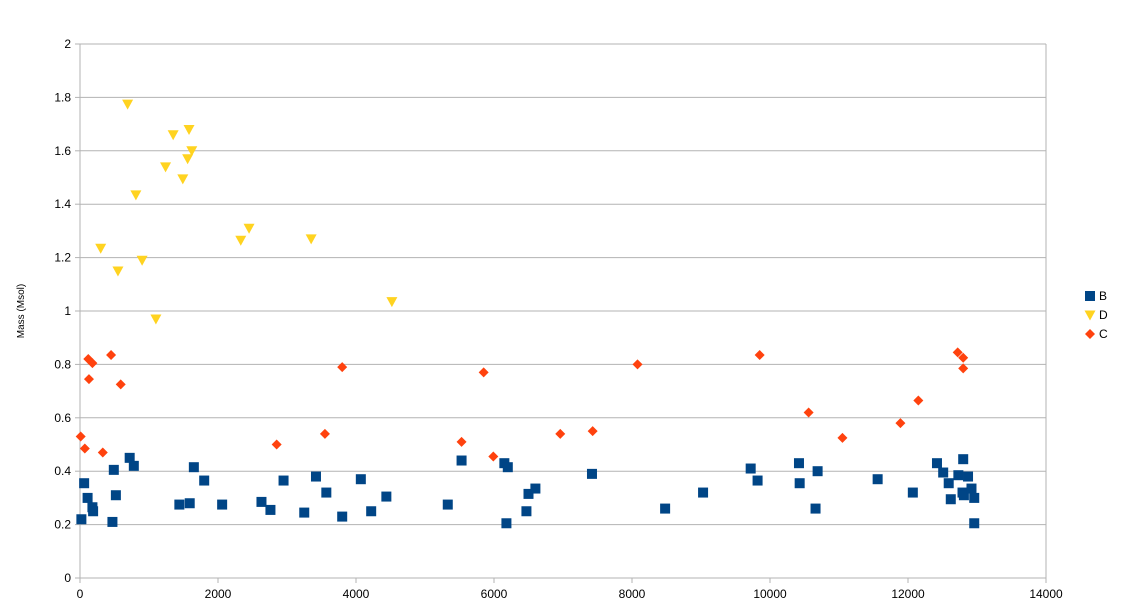 The image size is (1141, 615). What do you see at coordinates (62, 471) in the screenshot?
I see `y-tick-label: 0.4` at bounding box center [62, 471].